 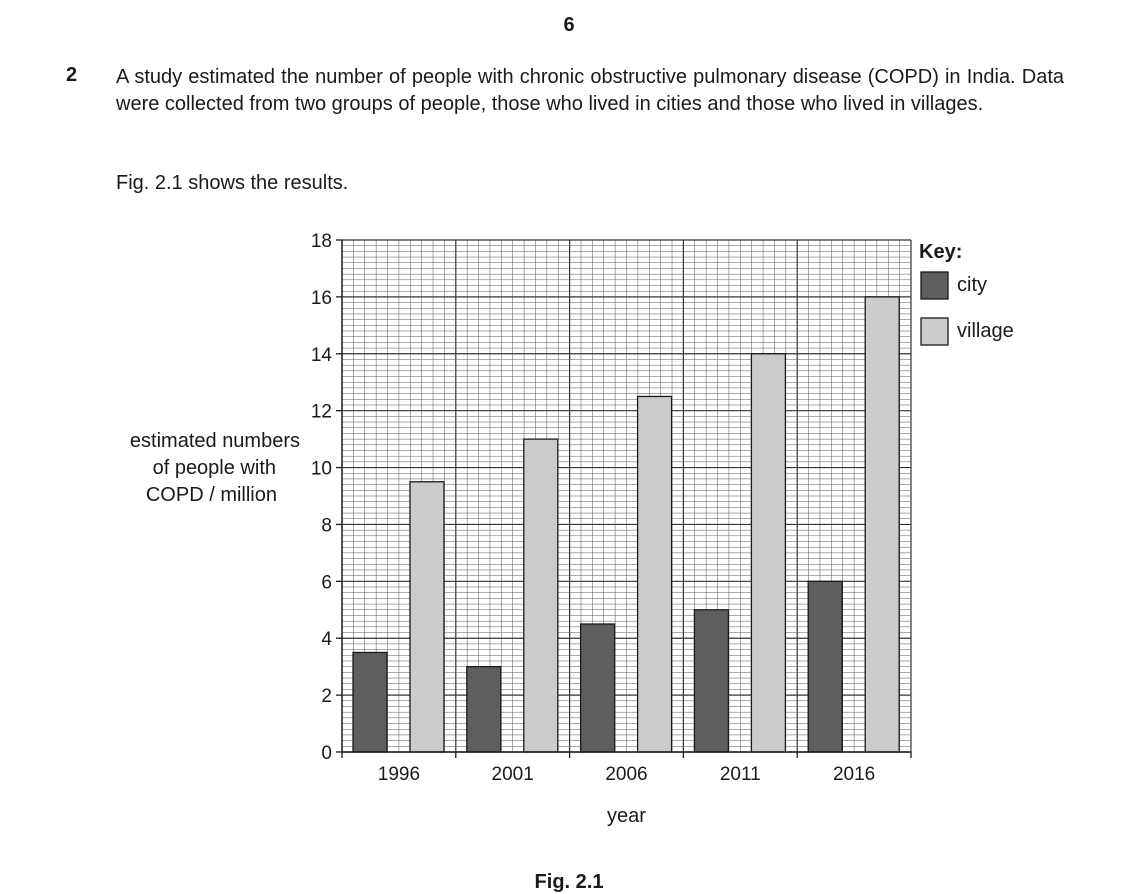 I want to click on question-number: 2, so click(x=72, y=75).